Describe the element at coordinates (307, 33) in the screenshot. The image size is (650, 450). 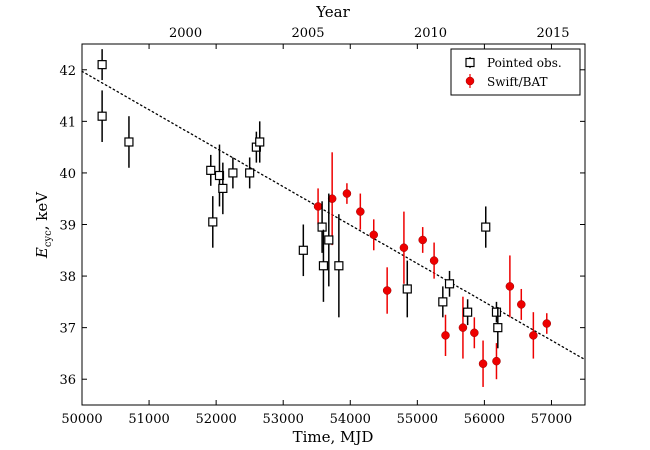
I see `top-tick-label: 2005` at that location.